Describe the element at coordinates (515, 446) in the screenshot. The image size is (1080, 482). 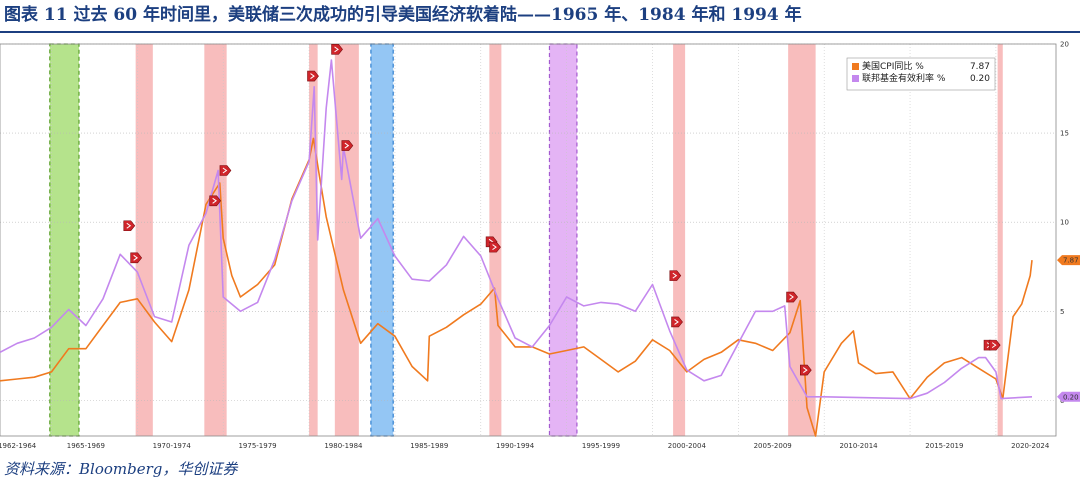
I see `x-tick-label: 1990-1994` at that location.